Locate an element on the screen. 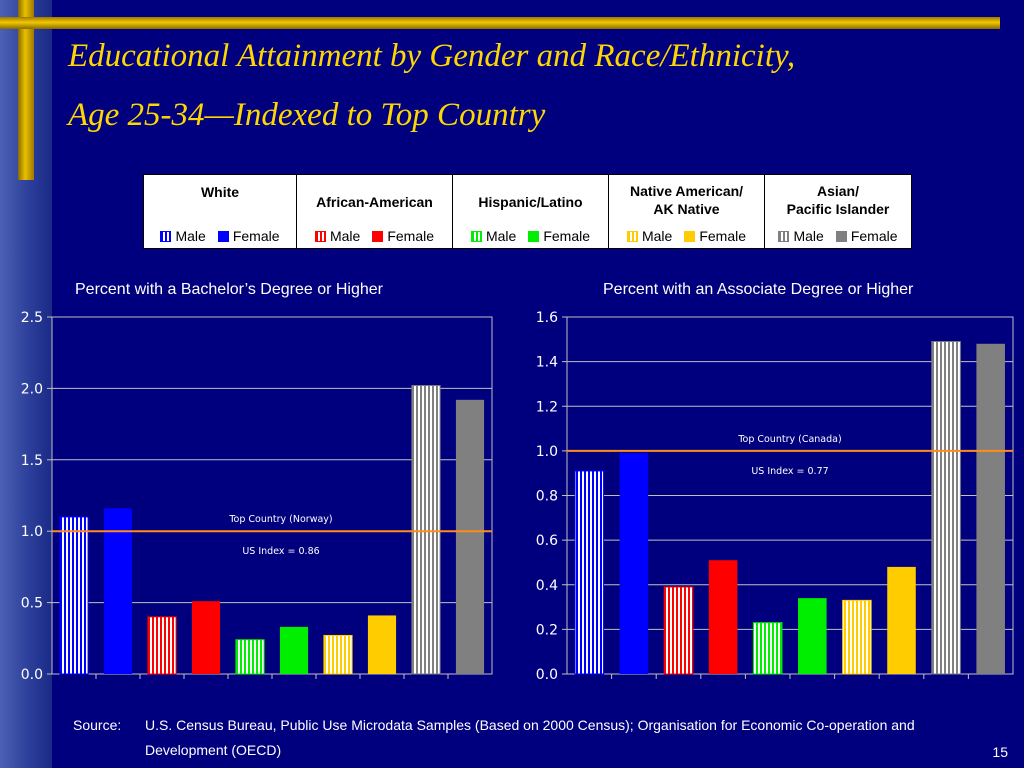 The width and height of the screenshot is (1024, 768). legend-group-name: White is located at coordinates (220, 192).